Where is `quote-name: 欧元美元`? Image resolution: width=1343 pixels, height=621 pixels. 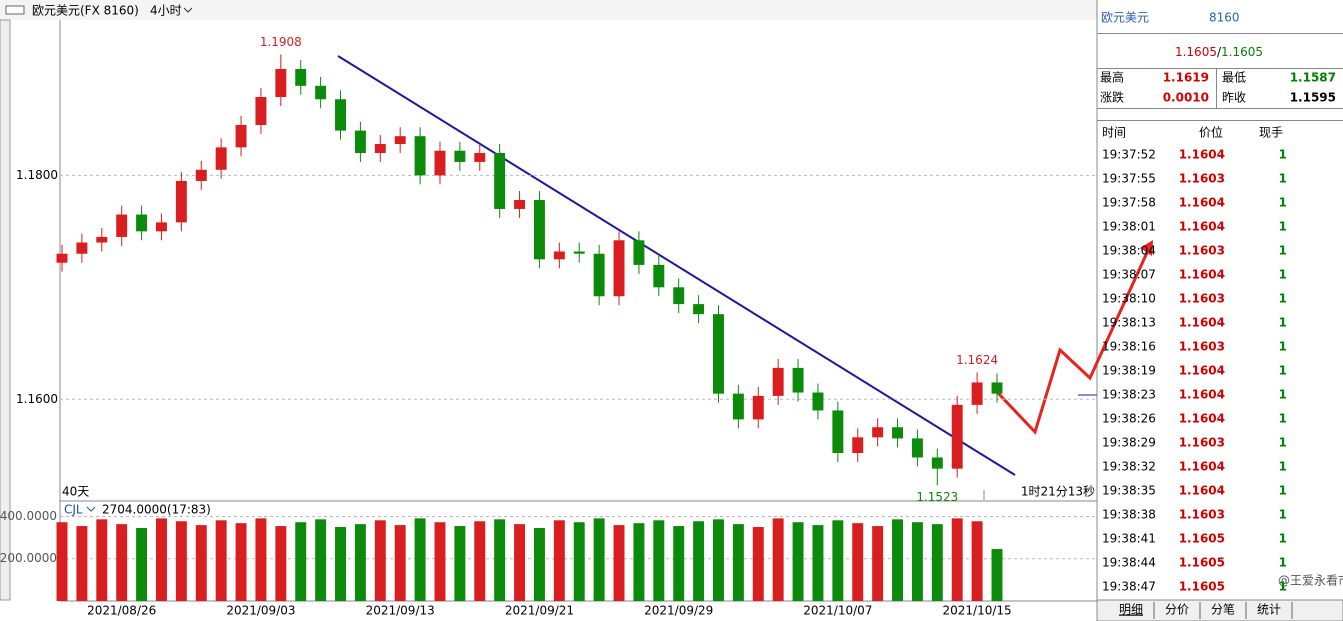 quote-name: 欧元美元 is located at coordinates (1125, 18).